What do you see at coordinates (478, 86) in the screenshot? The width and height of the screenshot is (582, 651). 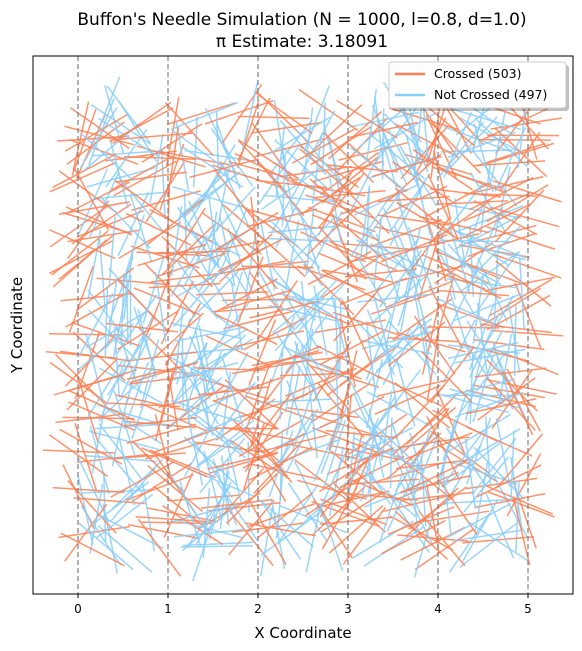 I see `legend: Crossed (503) Not Crossed (497)` at bounding box center [478, 86].